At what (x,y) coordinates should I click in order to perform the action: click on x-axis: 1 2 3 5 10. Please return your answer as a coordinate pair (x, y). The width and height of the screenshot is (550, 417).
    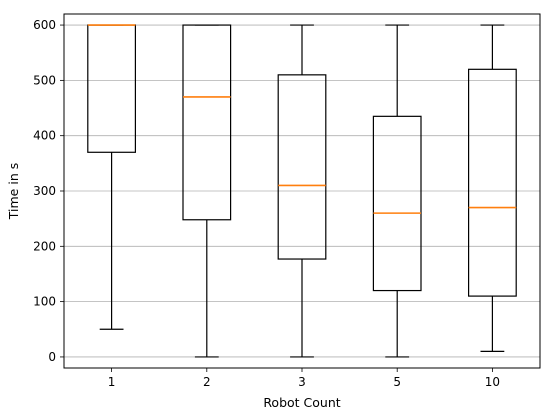
    Looking at the image, I should click on (304, 378).